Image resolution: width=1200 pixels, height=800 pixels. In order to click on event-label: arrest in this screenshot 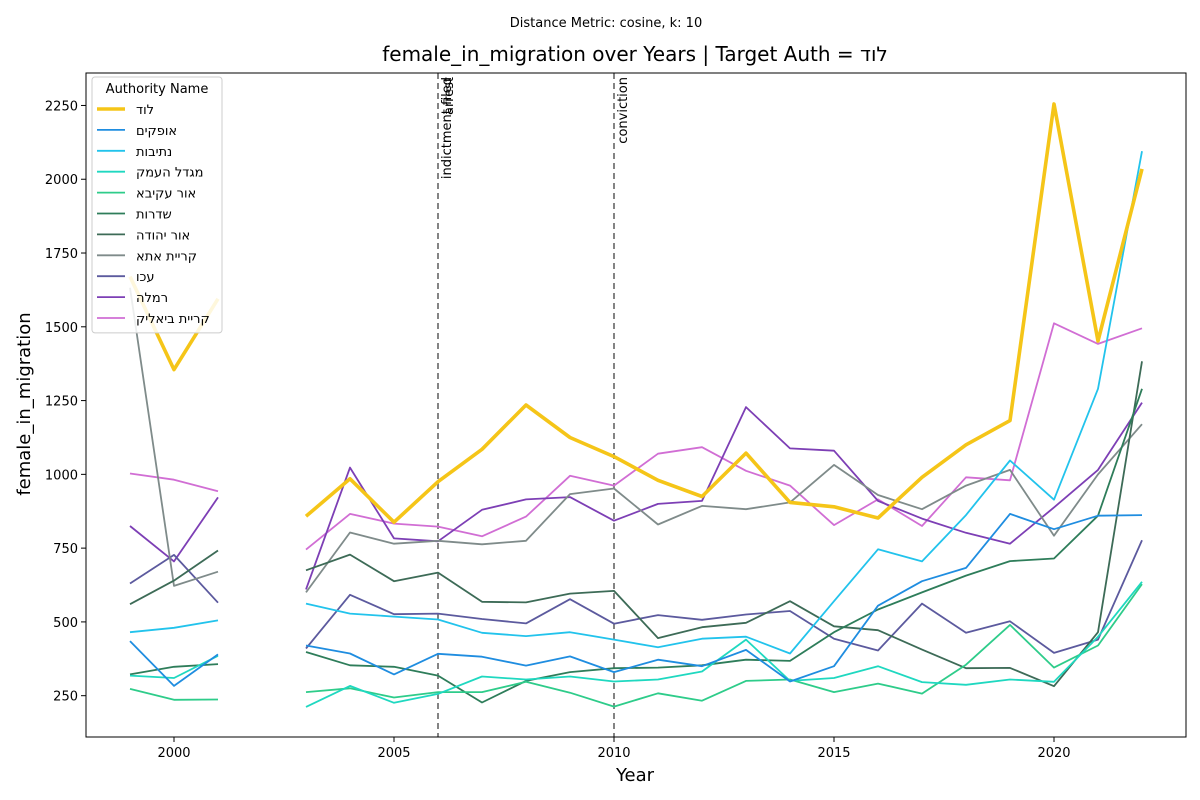, I will do `click(449, 96)`.